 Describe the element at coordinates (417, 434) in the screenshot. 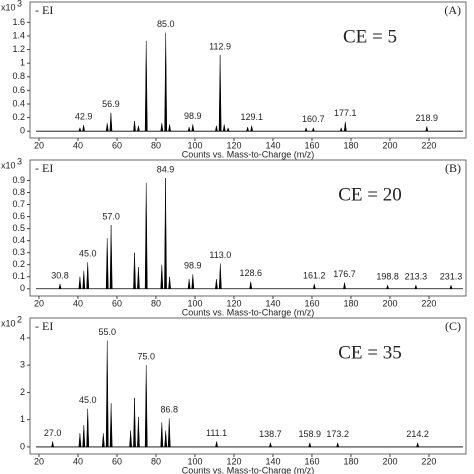

I see `peak-label: 214.2` at that location.